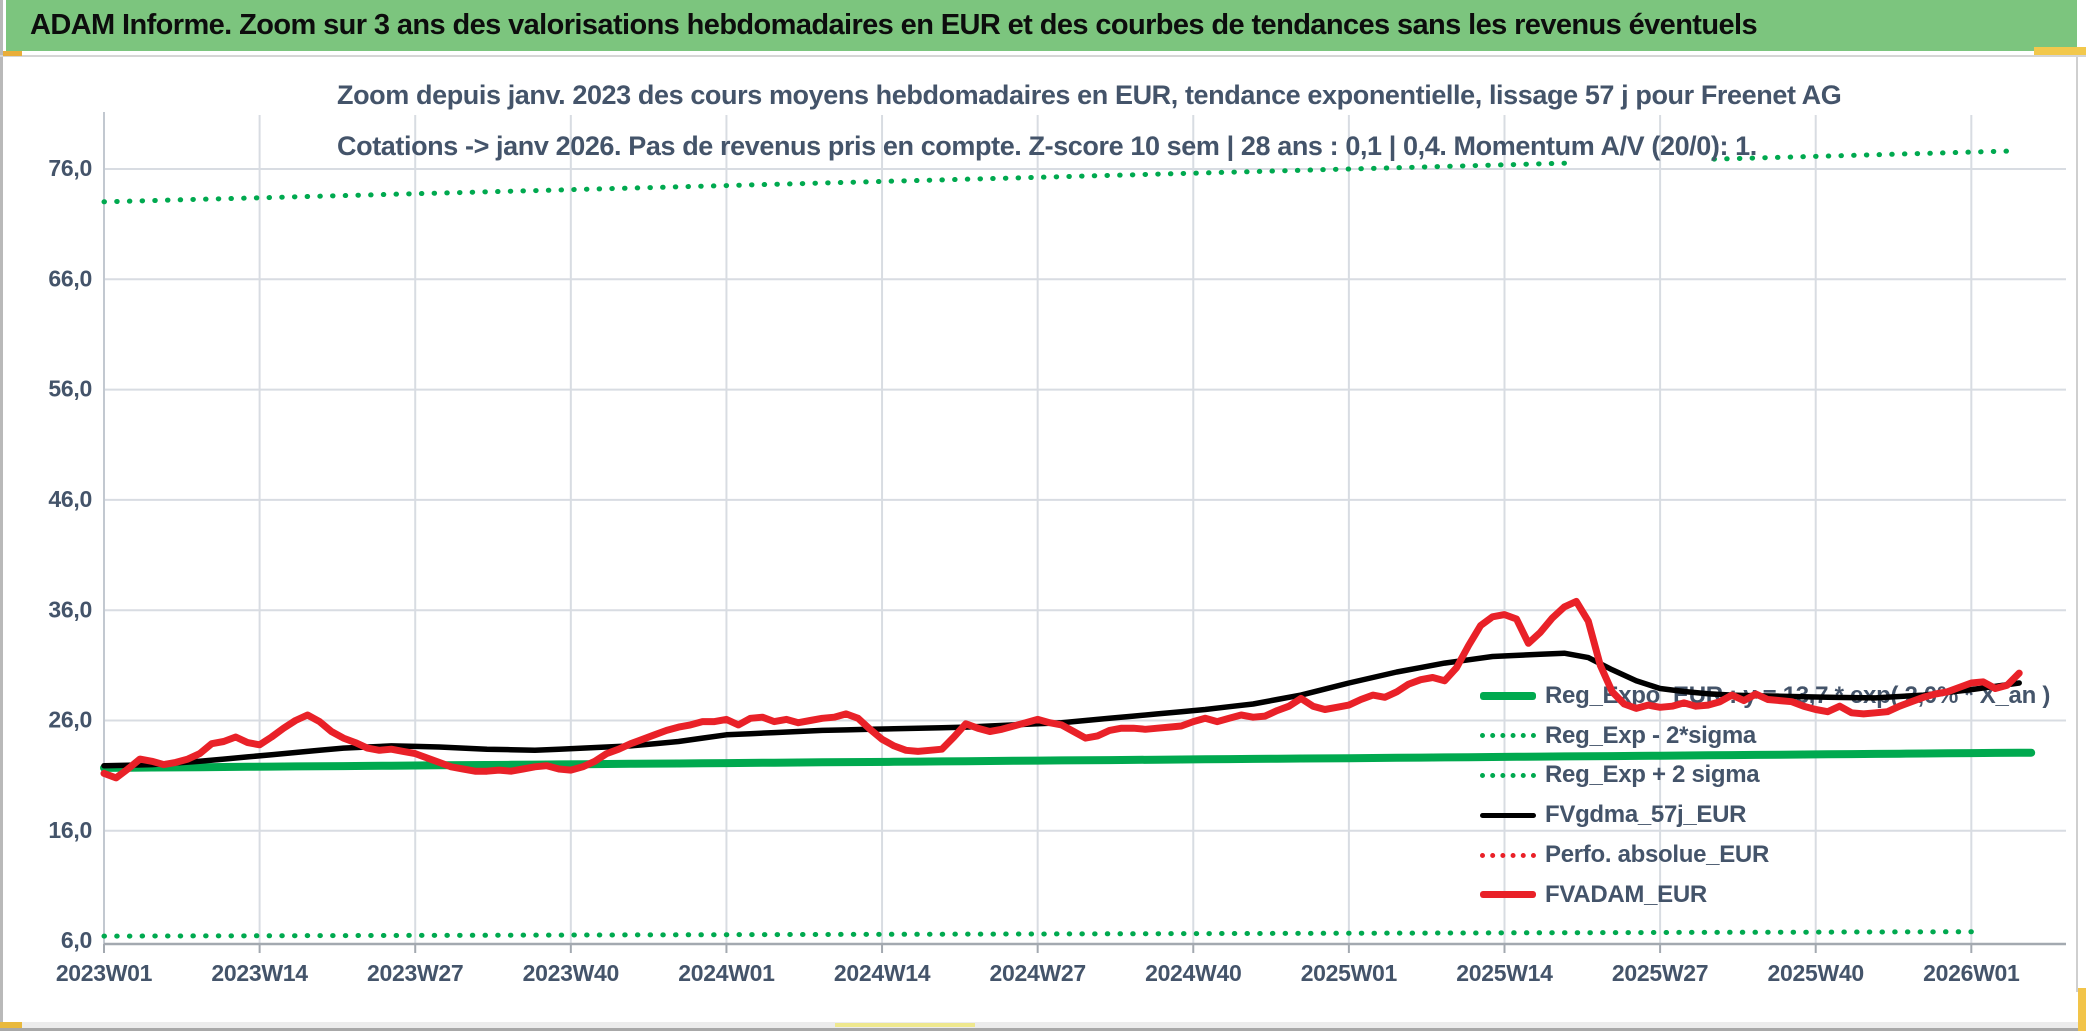 This screenshot has width=2086, height=1031. I want to click on x-axis-tick-label: 2024W27, so click(1037, 973).